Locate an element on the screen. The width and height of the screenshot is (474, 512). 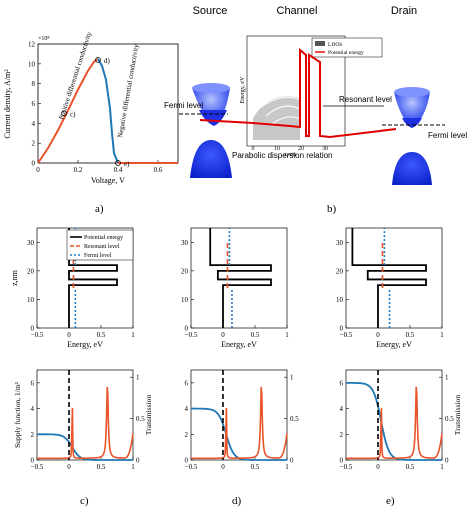
a-ytick-label: 2 is located at coordinates (34, 144).